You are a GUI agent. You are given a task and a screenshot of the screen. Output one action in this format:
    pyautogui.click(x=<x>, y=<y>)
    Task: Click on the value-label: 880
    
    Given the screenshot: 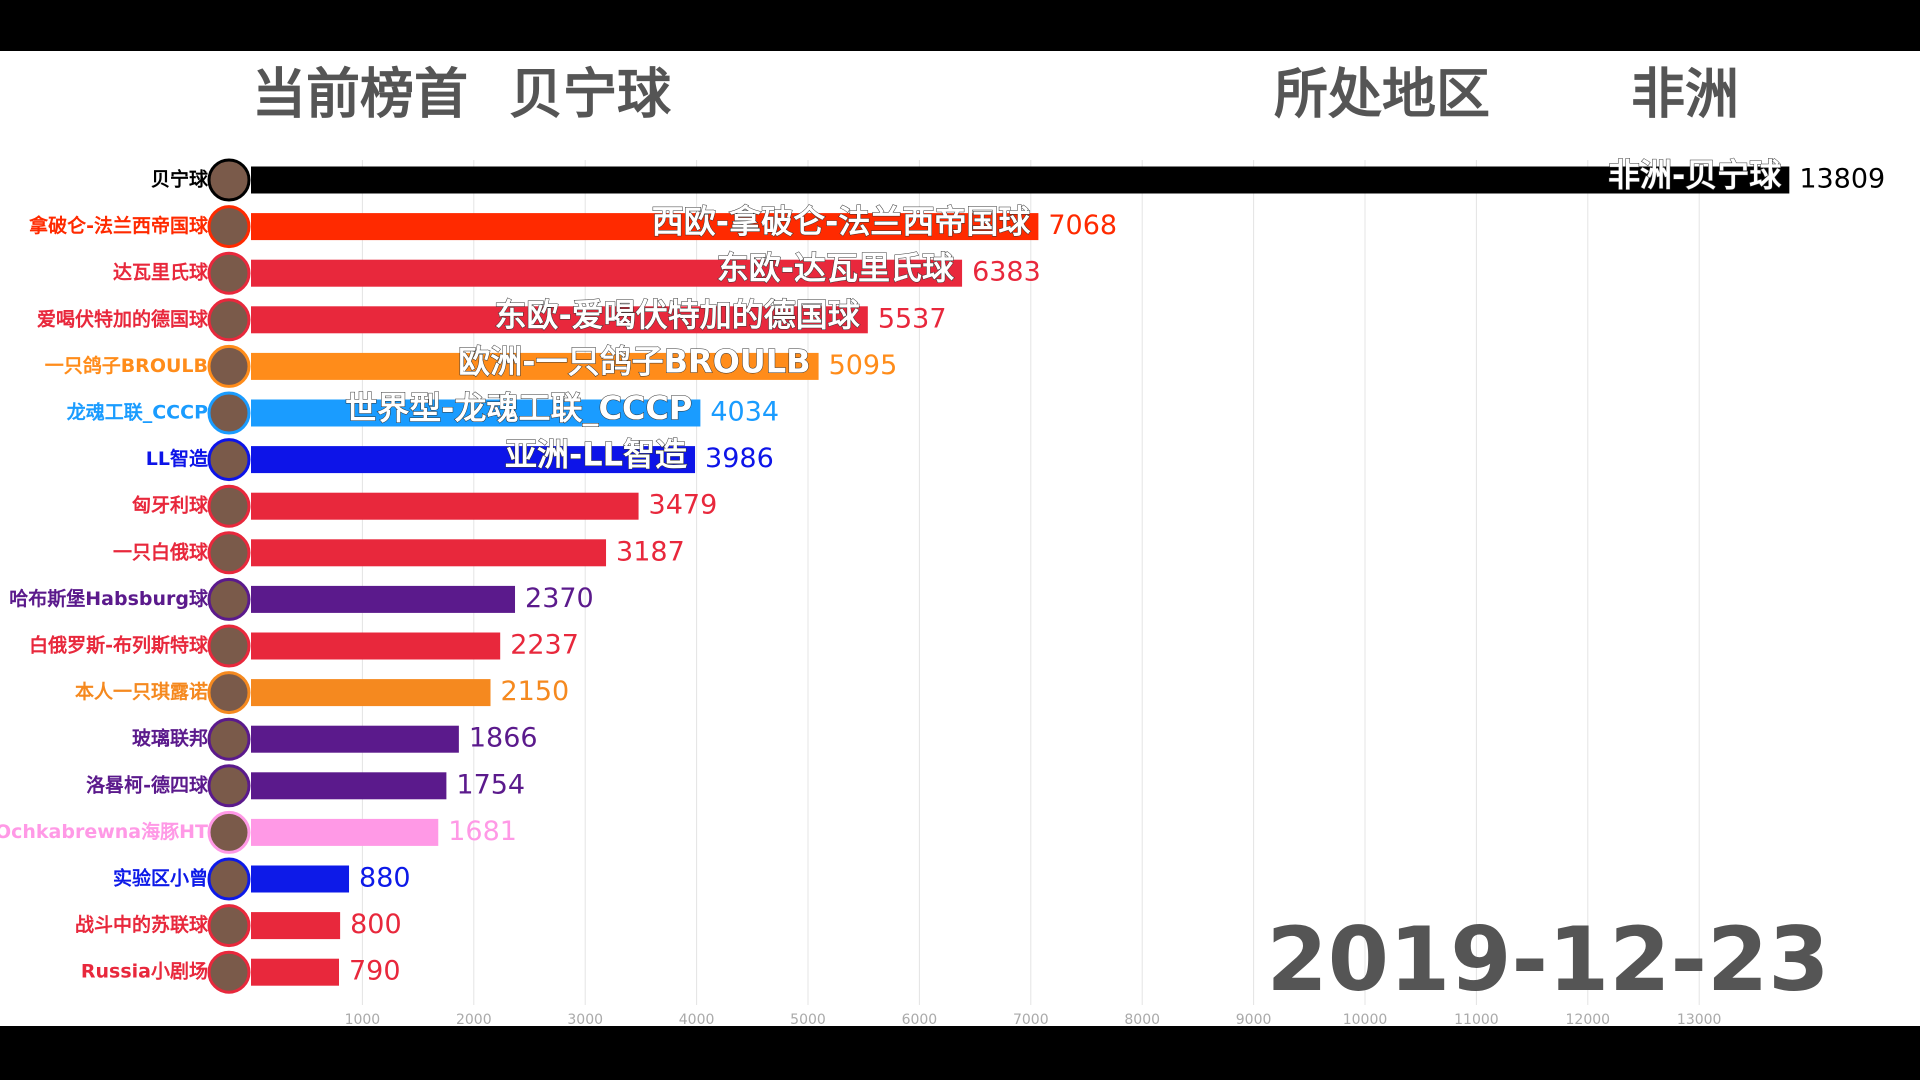 What is the action you would take?
    pyautogui.click(x=385, y=878)
    